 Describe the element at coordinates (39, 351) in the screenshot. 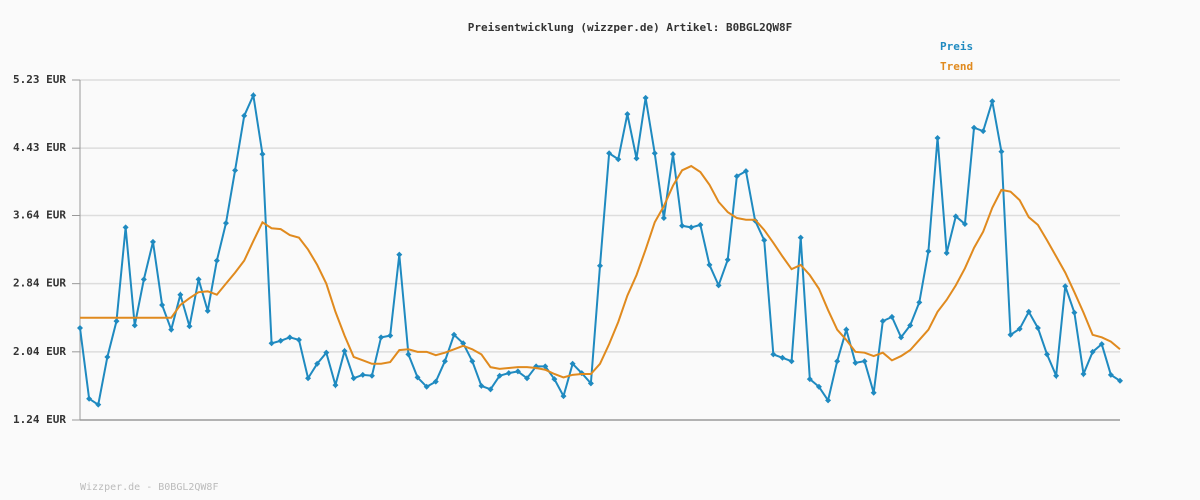

I see `y-tick-label: 2.04 EUR` at that location.